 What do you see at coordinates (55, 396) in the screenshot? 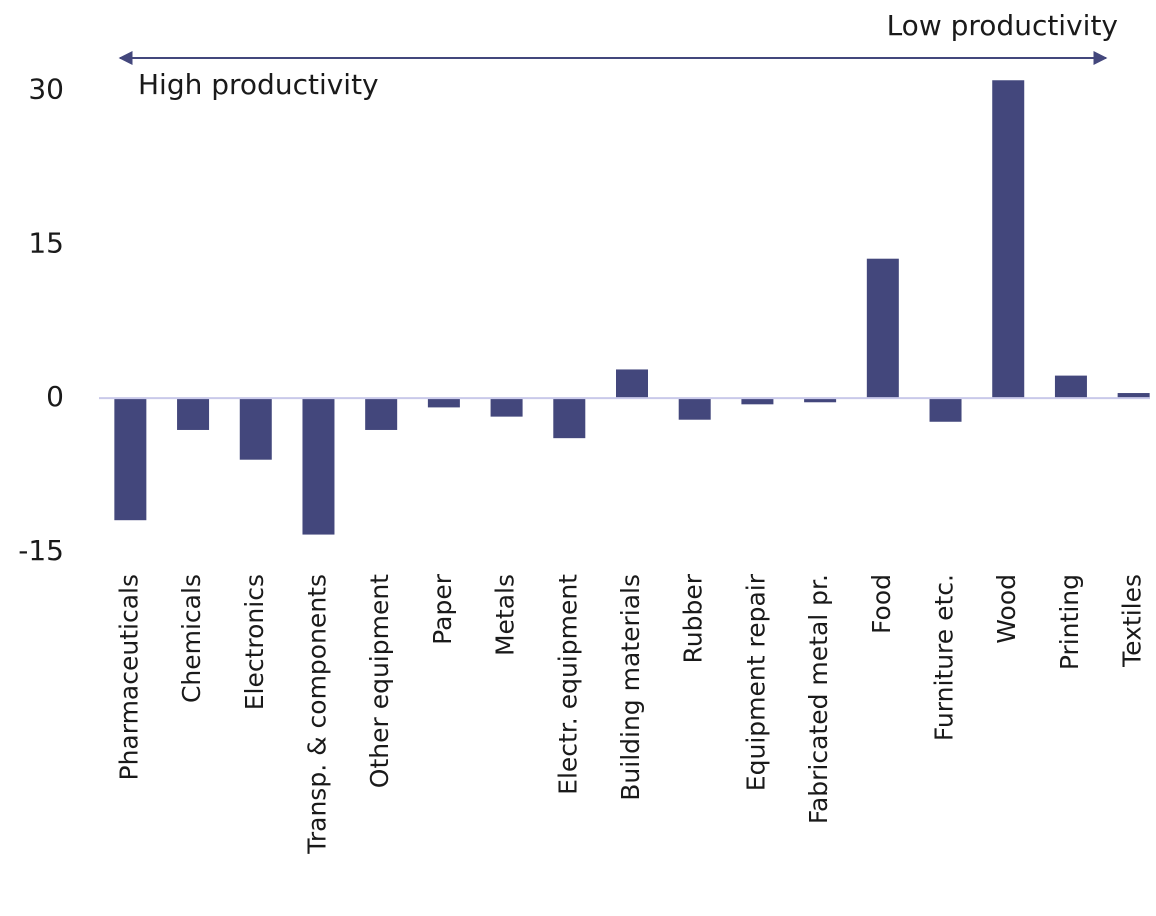
I see `y-tick-label: 0` at bounding box center [55, 396].